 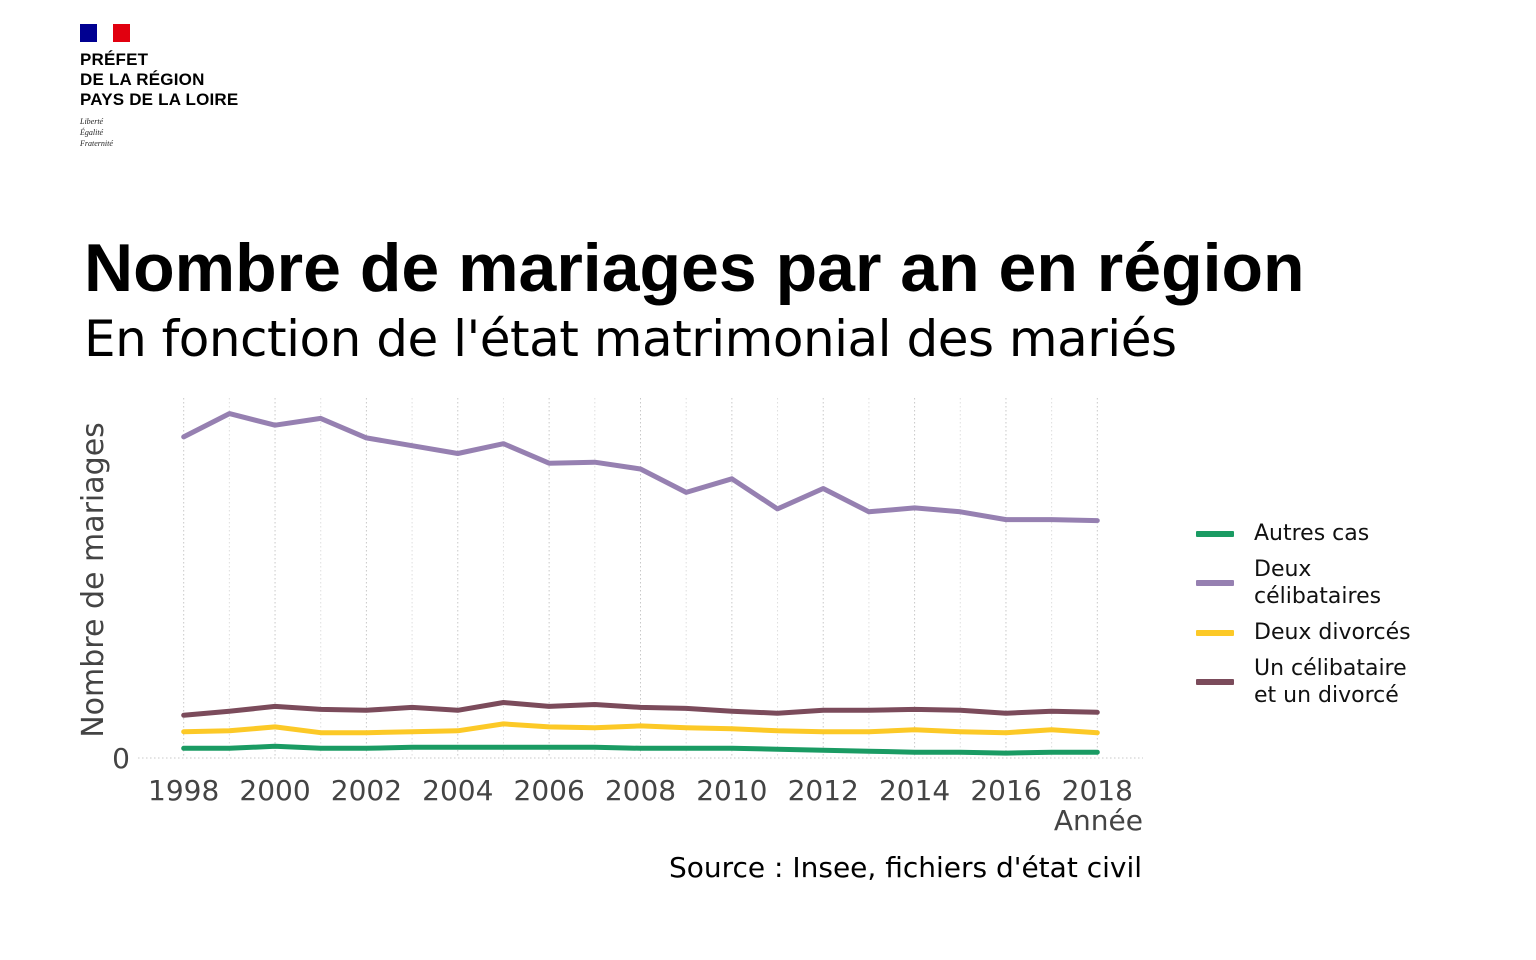 I want to click on legend-label: Un célibataire et un divorcé, so click(x=1330, y=682).